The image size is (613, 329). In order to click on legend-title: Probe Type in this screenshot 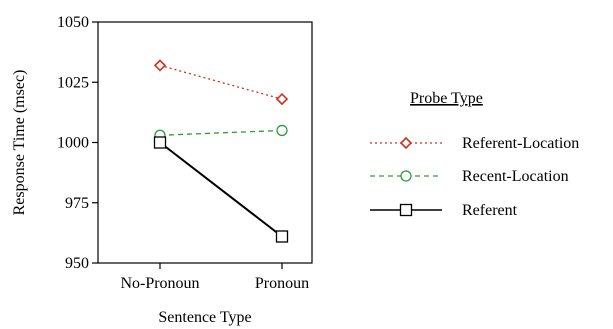, I will do `click(446, 98)`.